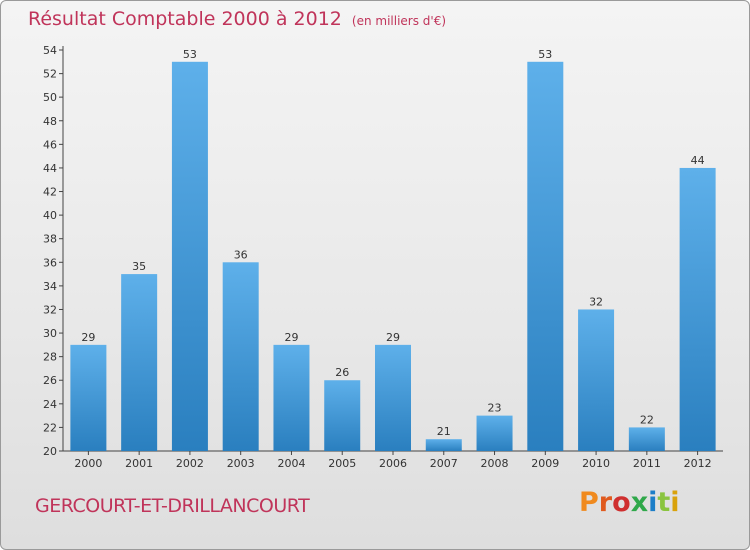 Image resolution: width=750 pixels, height=550 pixels. What do you see at coordinates (664, 502) in the screenshot?
I see `logo-letter: t` at bounding box center [664, 502].